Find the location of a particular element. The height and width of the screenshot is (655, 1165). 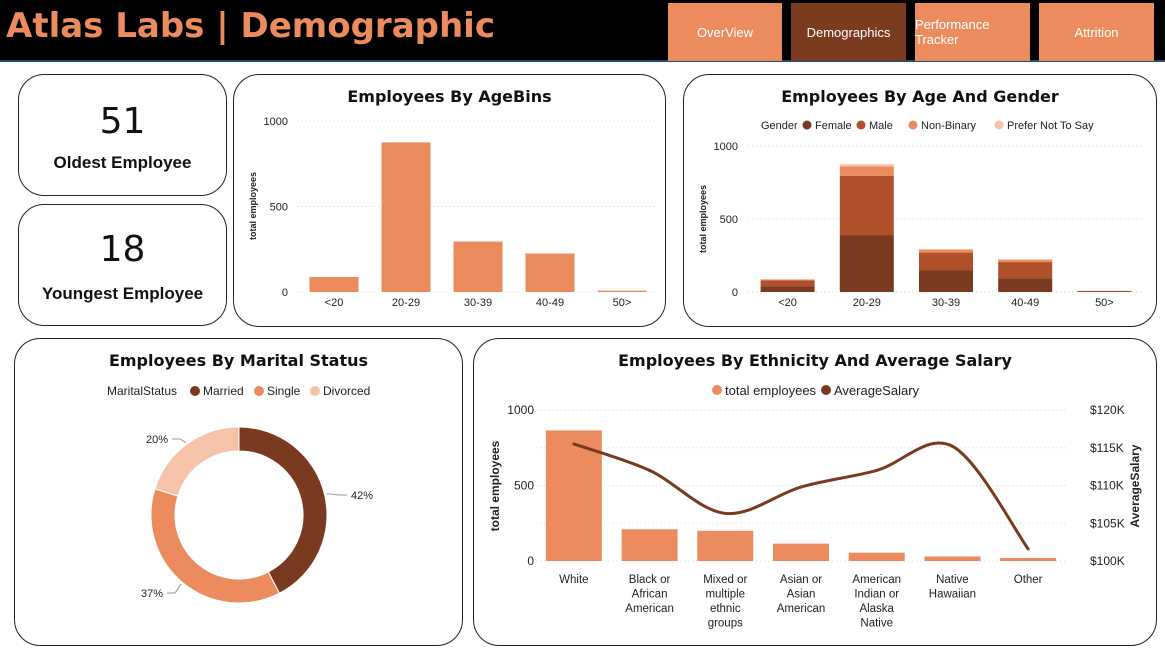

marital-data-label: 42% is located at coordinates (362, 496).